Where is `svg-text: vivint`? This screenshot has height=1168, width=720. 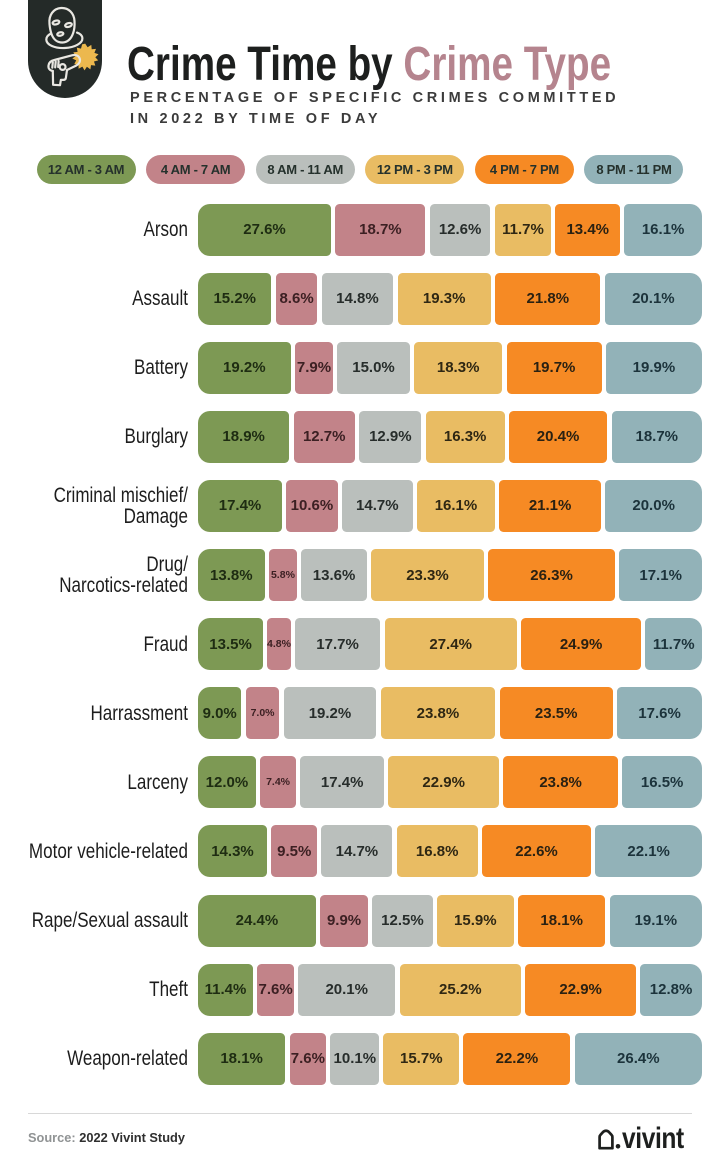
svg-text: vivint is located at coordinates (653, 1137).